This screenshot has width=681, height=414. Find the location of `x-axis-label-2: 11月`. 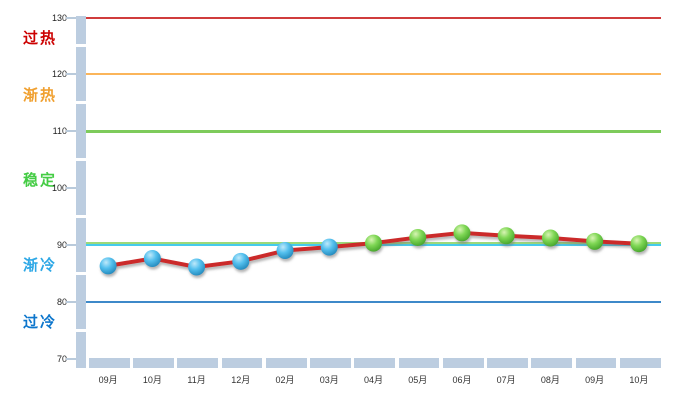

x-axis-label-2: 11月 is located at coordinates (196, 380).